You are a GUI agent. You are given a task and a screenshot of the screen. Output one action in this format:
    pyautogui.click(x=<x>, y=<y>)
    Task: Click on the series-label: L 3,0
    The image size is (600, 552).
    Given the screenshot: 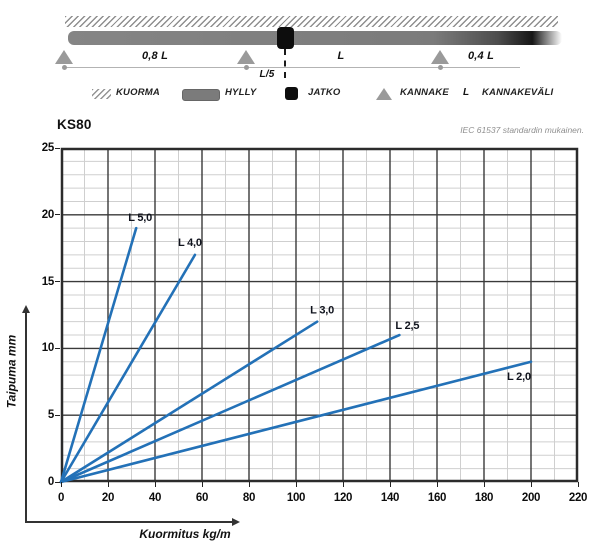 What is the action you would take?
    pyautogui.click(x=322, y=311)
    